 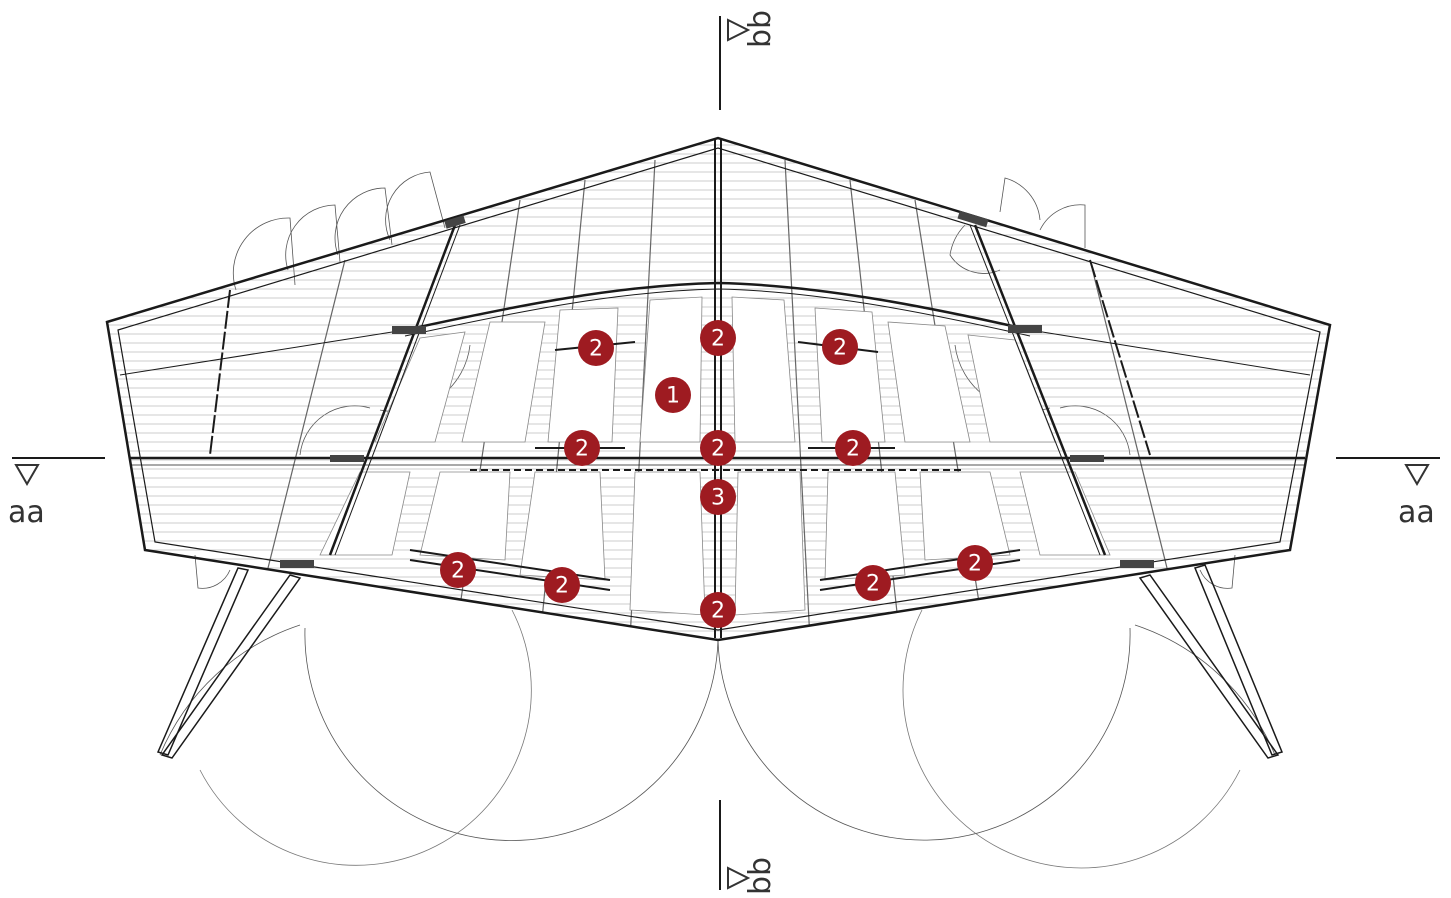 I want to click on marker-label: 3, so click(x=718, y=498).